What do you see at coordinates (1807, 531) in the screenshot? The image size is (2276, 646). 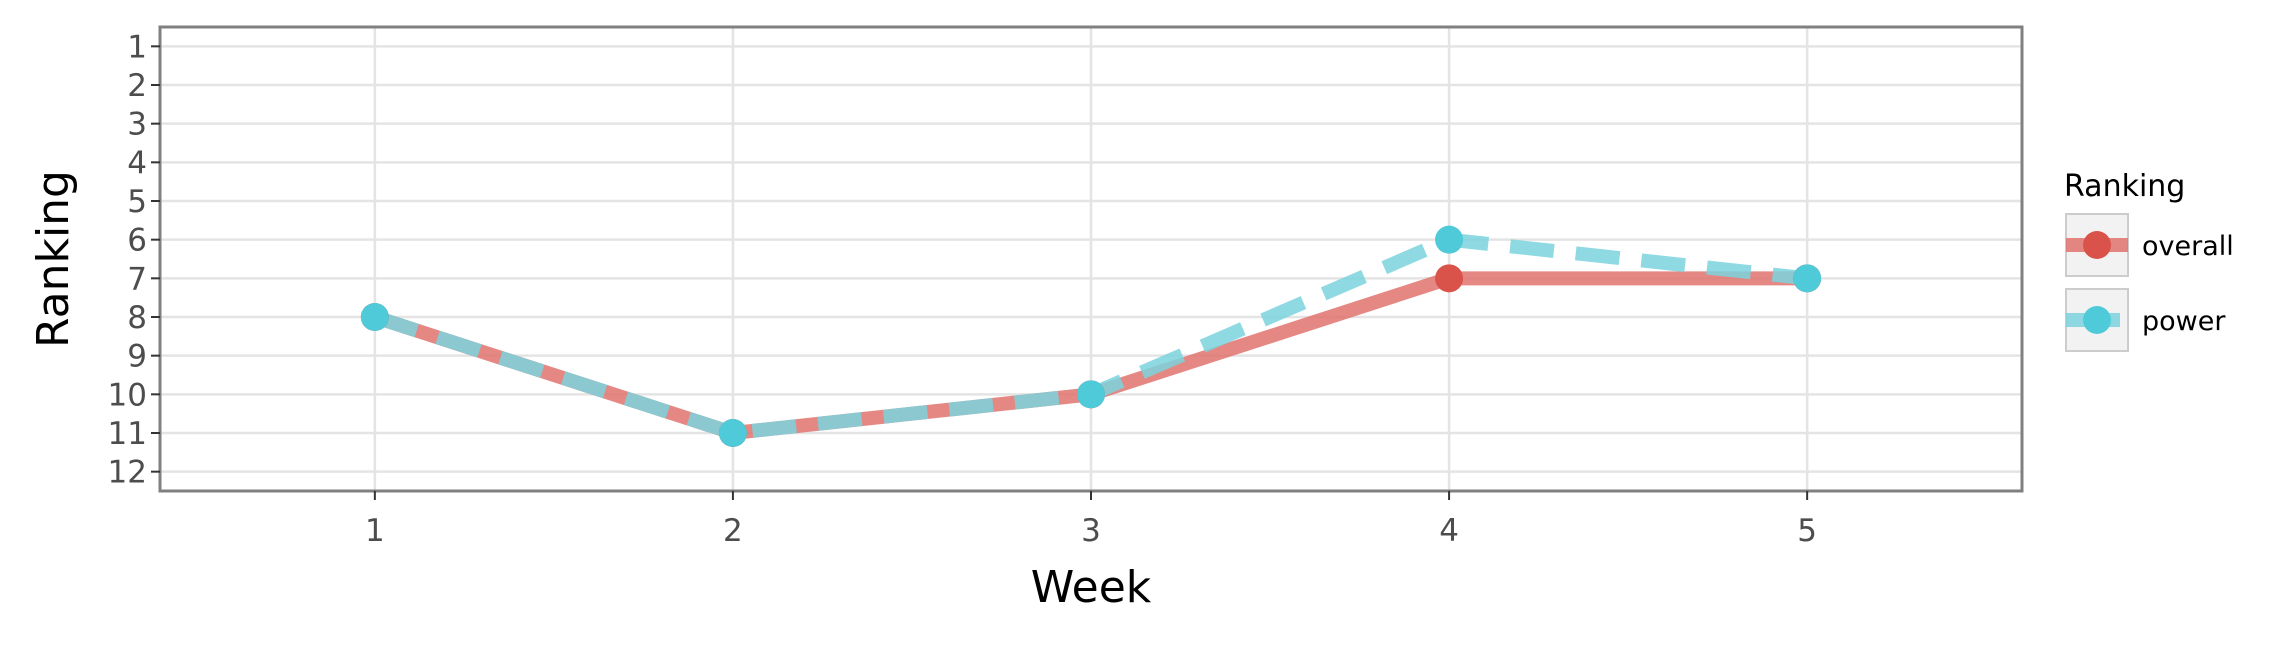 I see `x-tick-label: 5` at bounding box center [1807, 531].